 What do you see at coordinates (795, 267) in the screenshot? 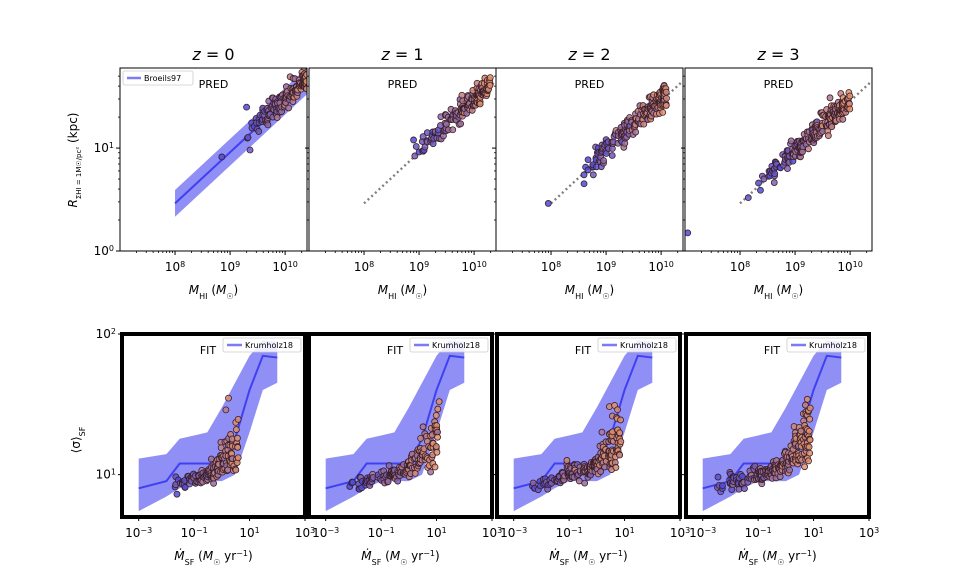
I see `top-xtick-label-3-1: 109` at bounding box center [795, 267].